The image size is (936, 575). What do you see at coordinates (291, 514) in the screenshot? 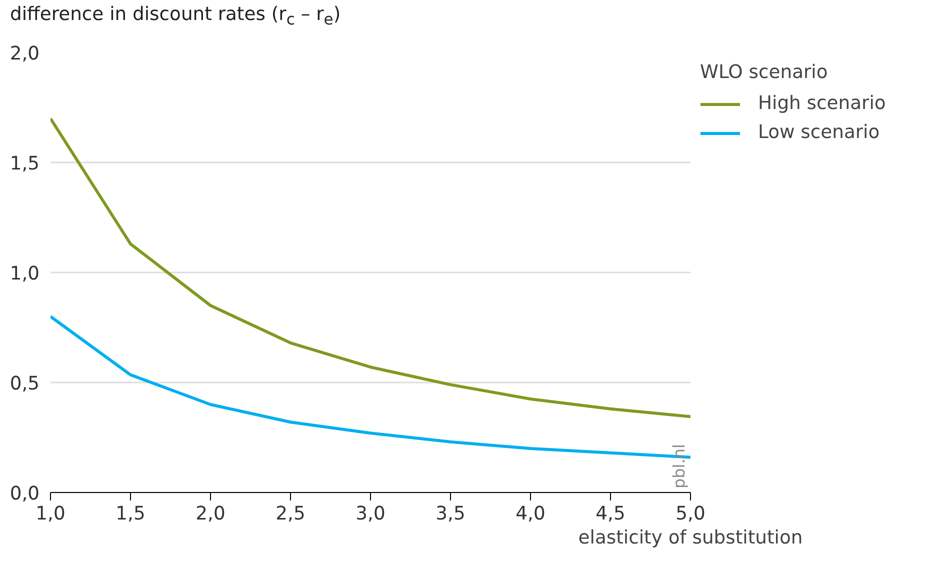
I see `x-tick-label: 2,5` at bounding box center [291, 514].